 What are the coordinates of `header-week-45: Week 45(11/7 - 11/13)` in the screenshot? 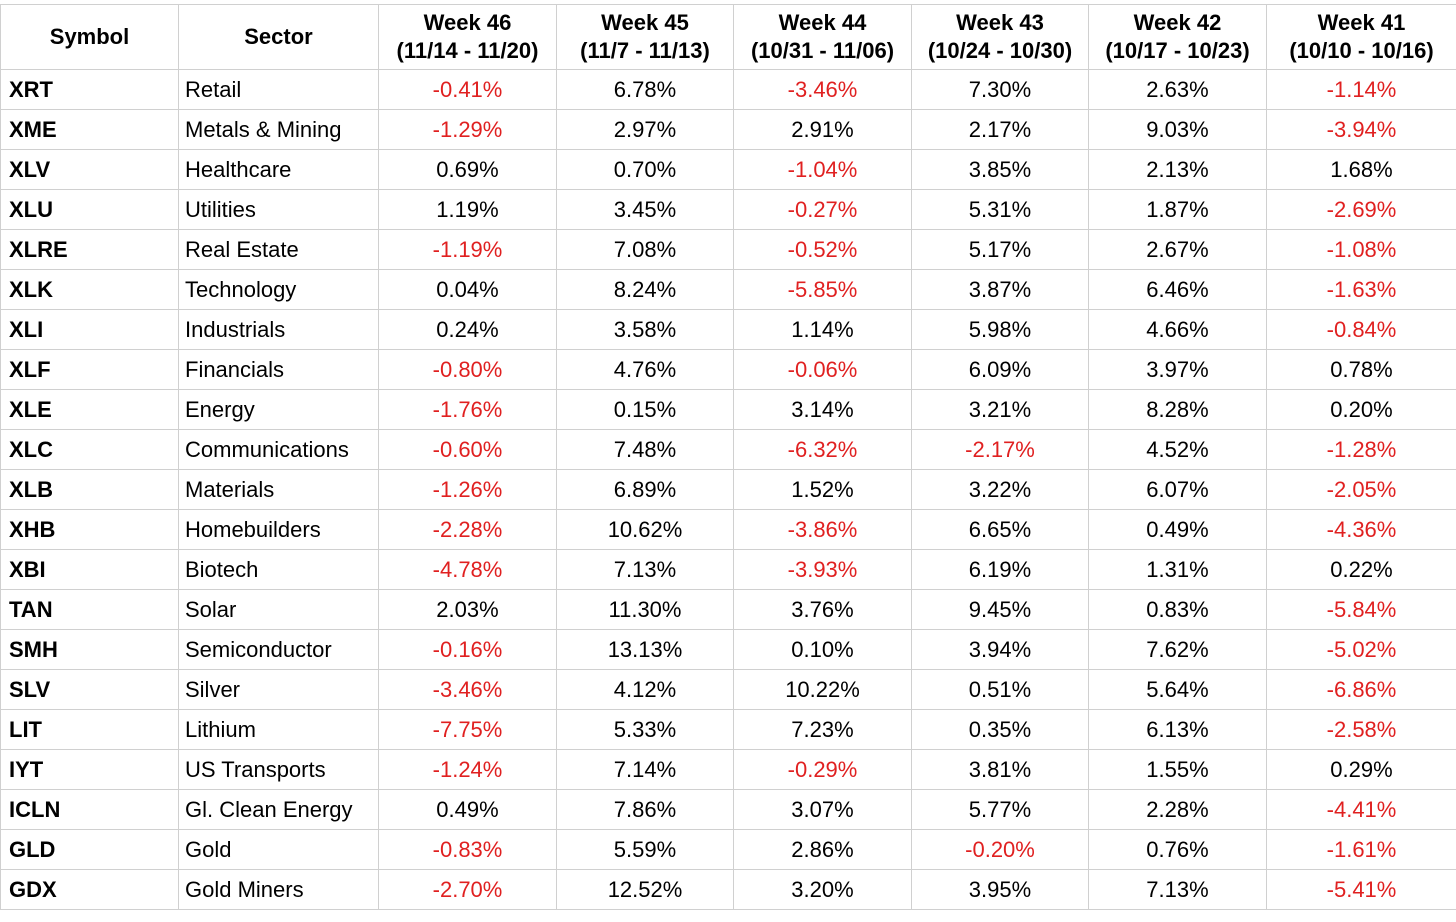 It's located at (645, 37).